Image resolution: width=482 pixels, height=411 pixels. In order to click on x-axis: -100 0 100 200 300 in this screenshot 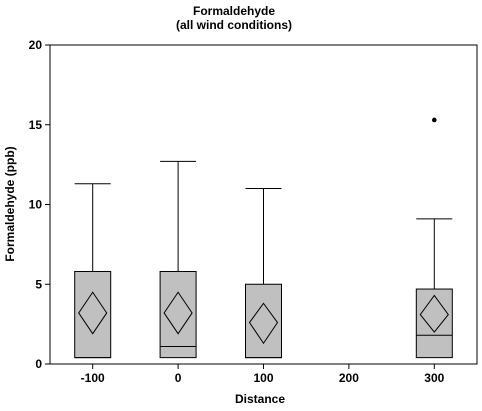, I will do `click(263, 374)`.